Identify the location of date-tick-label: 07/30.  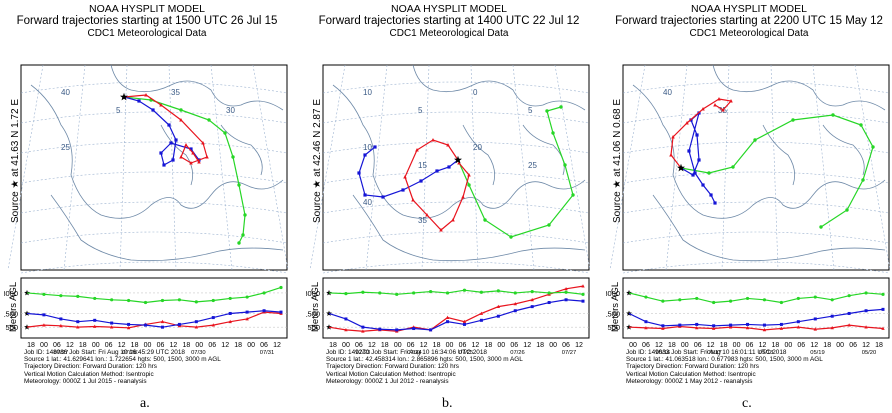
(198, 353).